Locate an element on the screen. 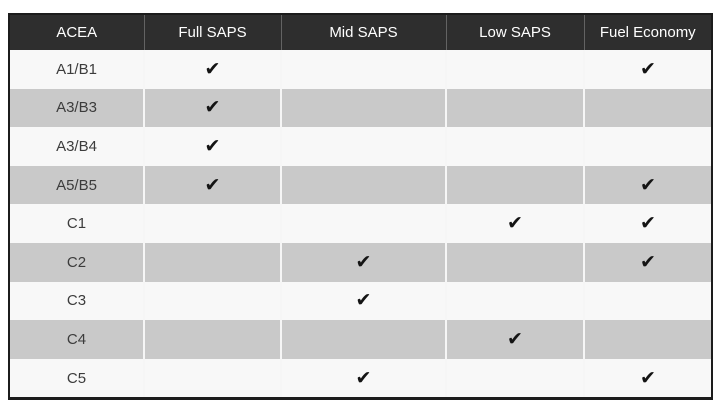  column-header-mid-saps: Mid SAPS is located at coordinates (363, 32).